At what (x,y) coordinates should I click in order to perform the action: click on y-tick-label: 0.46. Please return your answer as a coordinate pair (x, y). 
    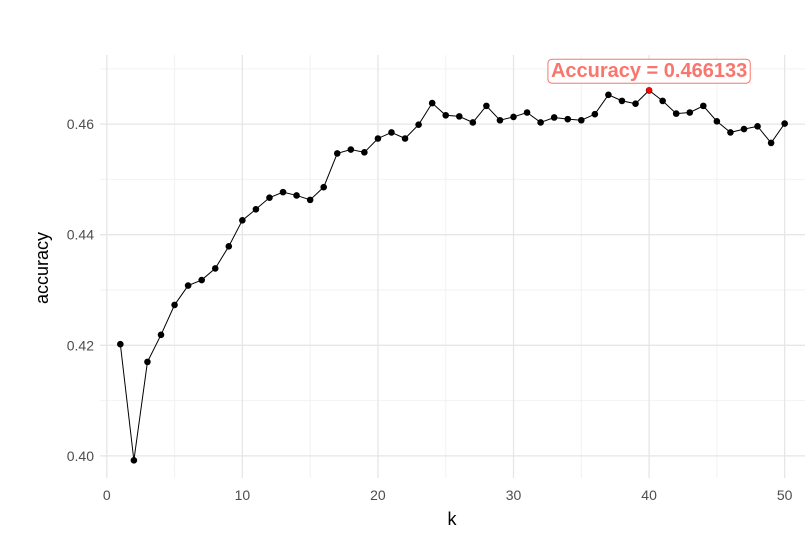
    Looking at the image, I should click on (80, 124).